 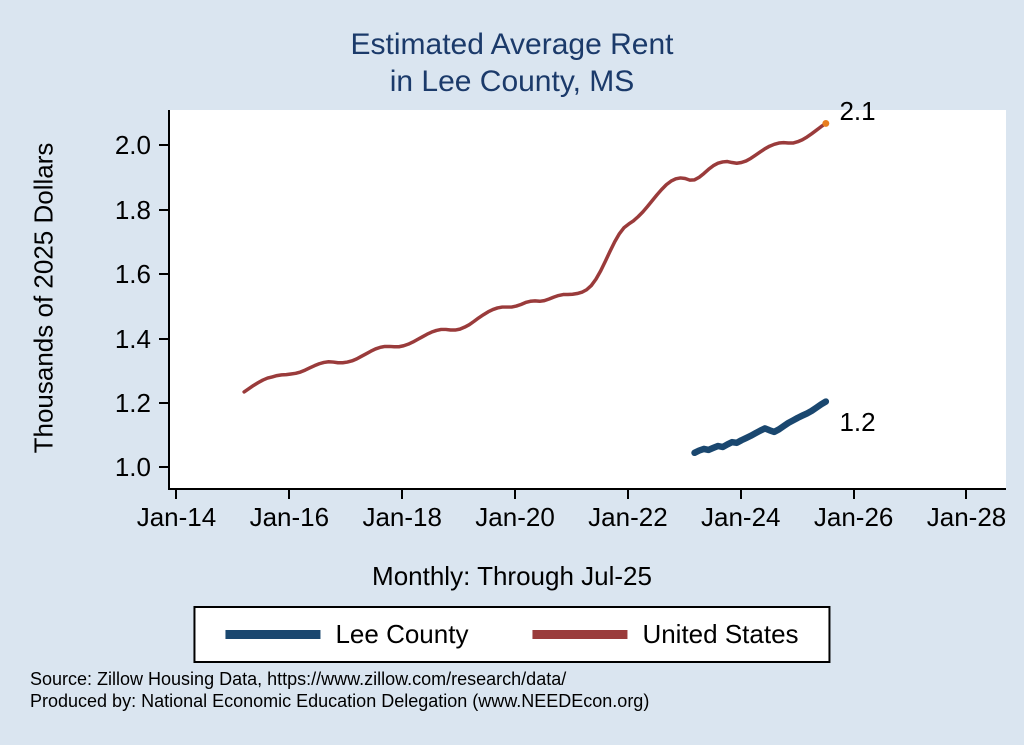 What do you see at coordinates (741, 517) in the screenshot?
I see `x-tick-label: Jan-24` at bounding box center [741, 517].